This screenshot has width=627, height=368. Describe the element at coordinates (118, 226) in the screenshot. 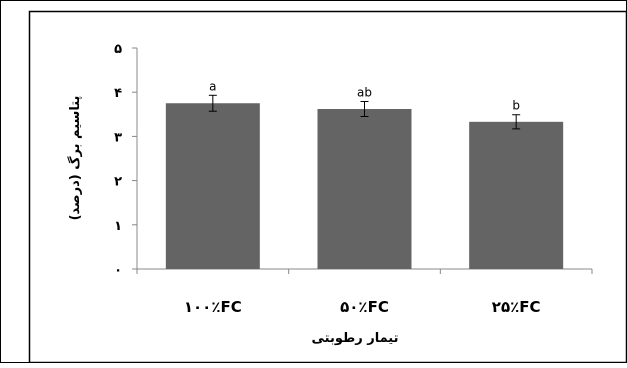

I see `y-tick-label: ١` at that location.